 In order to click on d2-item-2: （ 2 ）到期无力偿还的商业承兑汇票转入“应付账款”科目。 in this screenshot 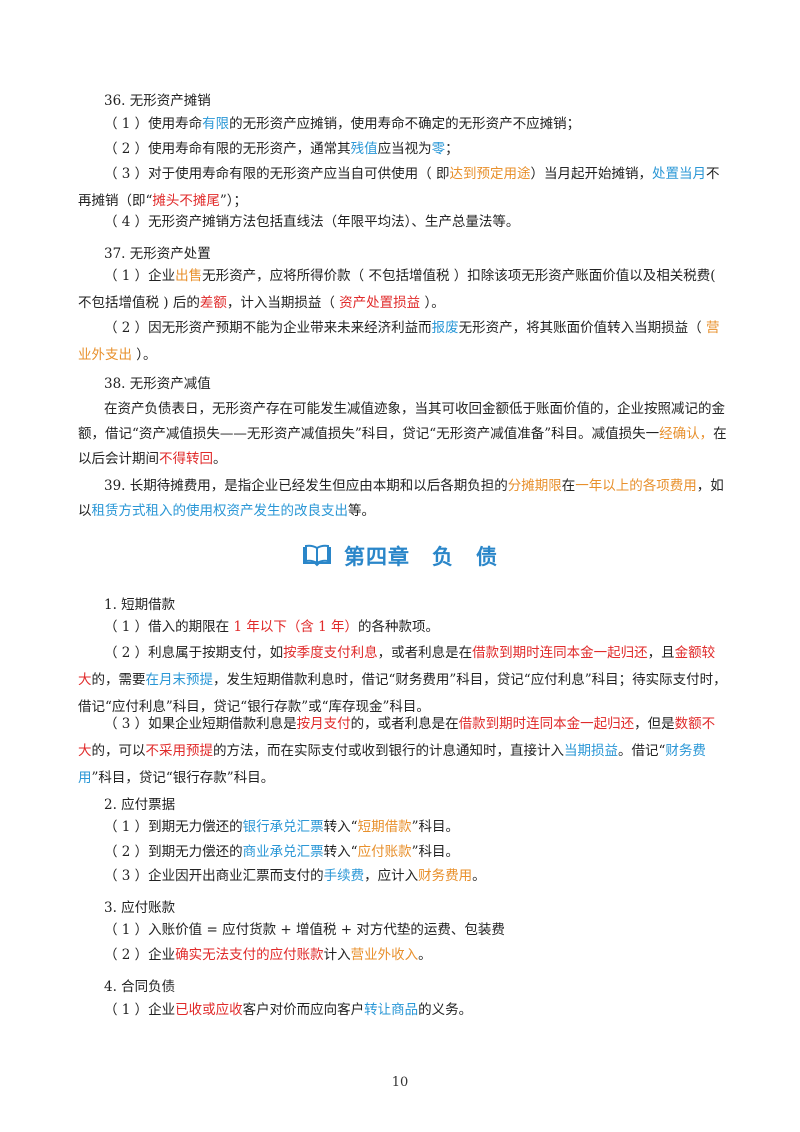, I will do `click(281, 852)`.